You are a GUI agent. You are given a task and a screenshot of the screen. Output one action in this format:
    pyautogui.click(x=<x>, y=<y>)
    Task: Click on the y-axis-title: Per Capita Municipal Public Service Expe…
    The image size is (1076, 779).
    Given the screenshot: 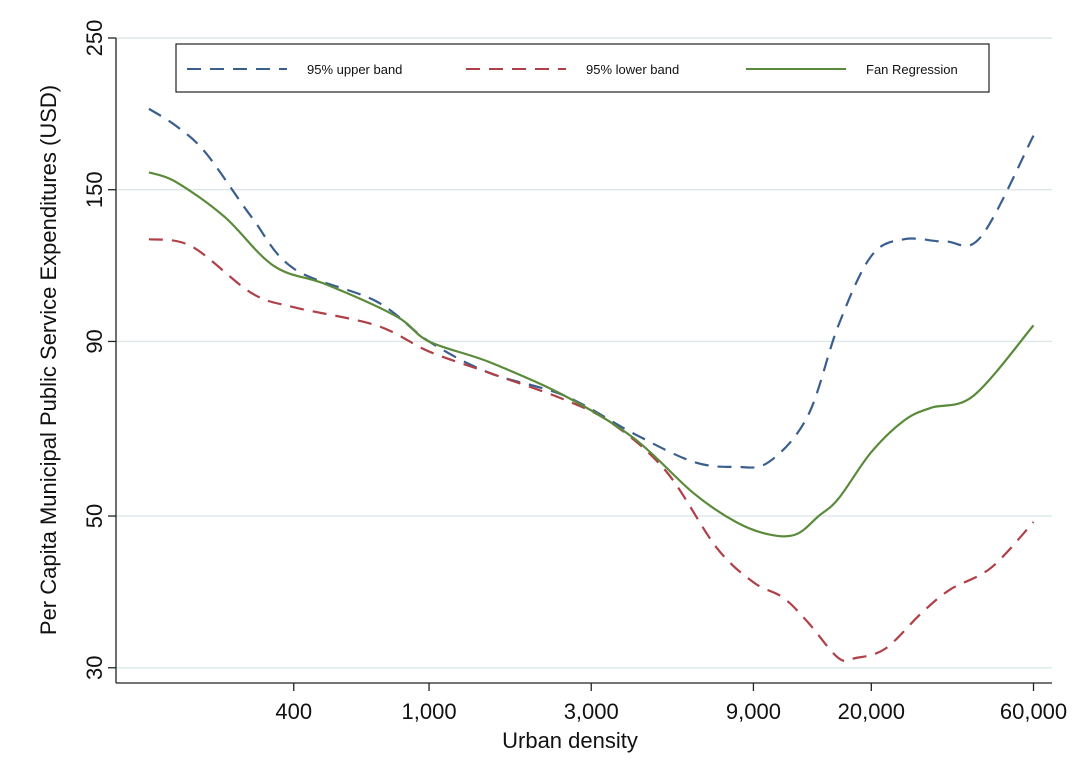 What is the action you would take?
    pyautogui.click(x=48, y=360)
    